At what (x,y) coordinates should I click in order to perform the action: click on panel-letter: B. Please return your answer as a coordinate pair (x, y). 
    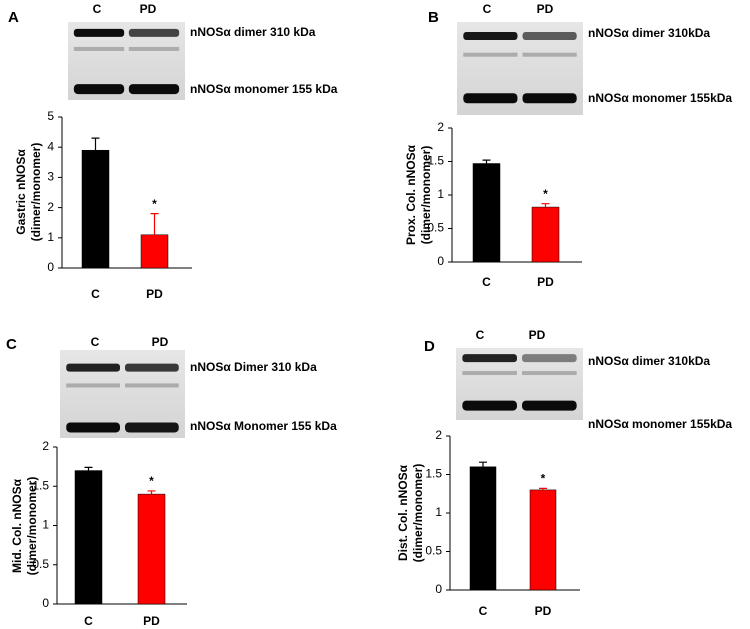
    Looking at the image, I should click on (433, 17).